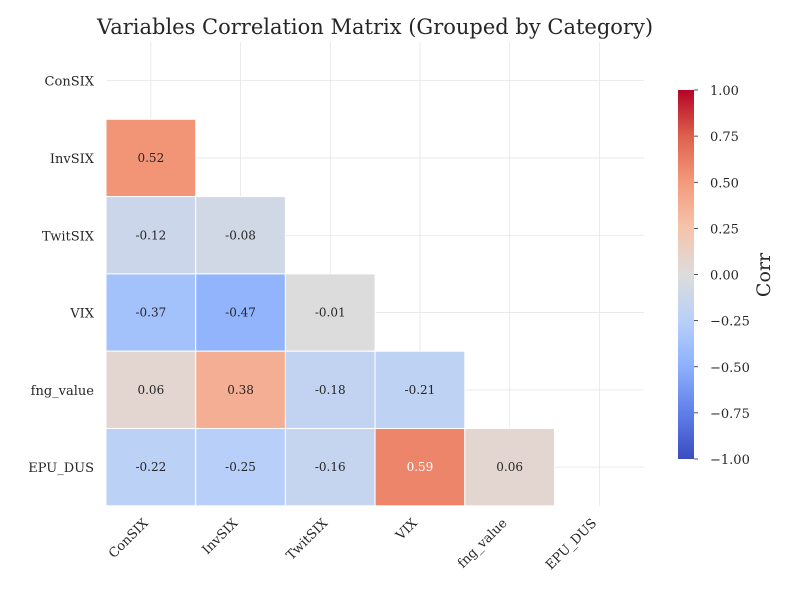 The height and width of the screenshot is (600, 800). What do you see at coordinates (686, 274) in the screenshot?
I see `colorbar-gradient` at bounding box center [686, 274].